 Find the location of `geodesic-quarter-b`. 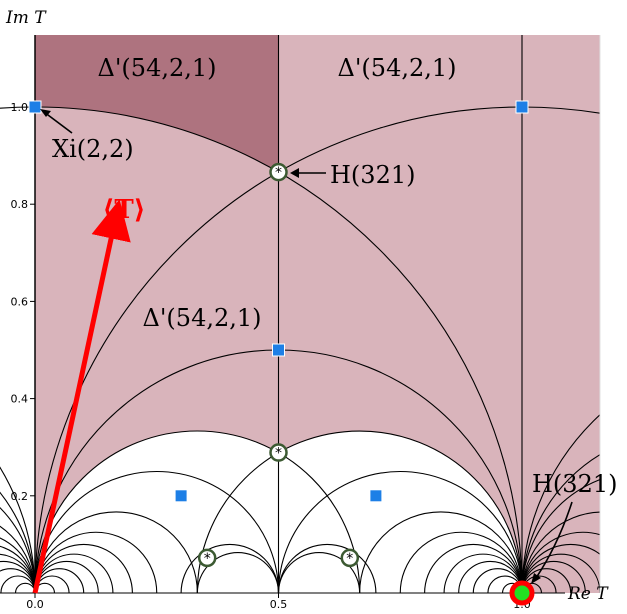

geodesic-quarter-b is located at coordinates (400, 532).